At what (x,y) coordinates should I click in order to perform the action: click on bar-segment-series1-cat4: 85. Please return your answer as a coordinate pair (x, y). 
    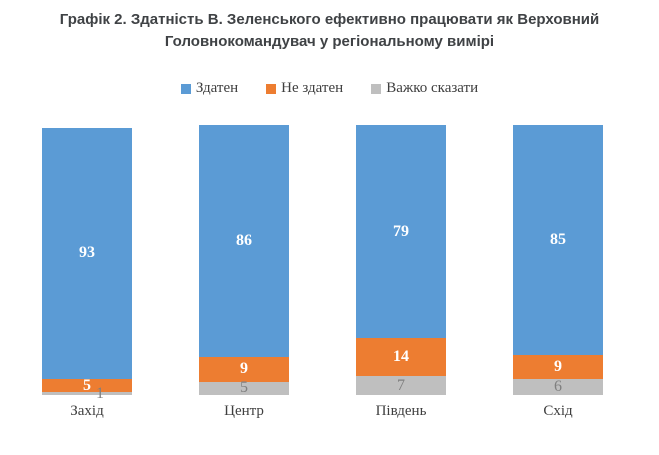
    Looking at the image, I should click on (558, 240).